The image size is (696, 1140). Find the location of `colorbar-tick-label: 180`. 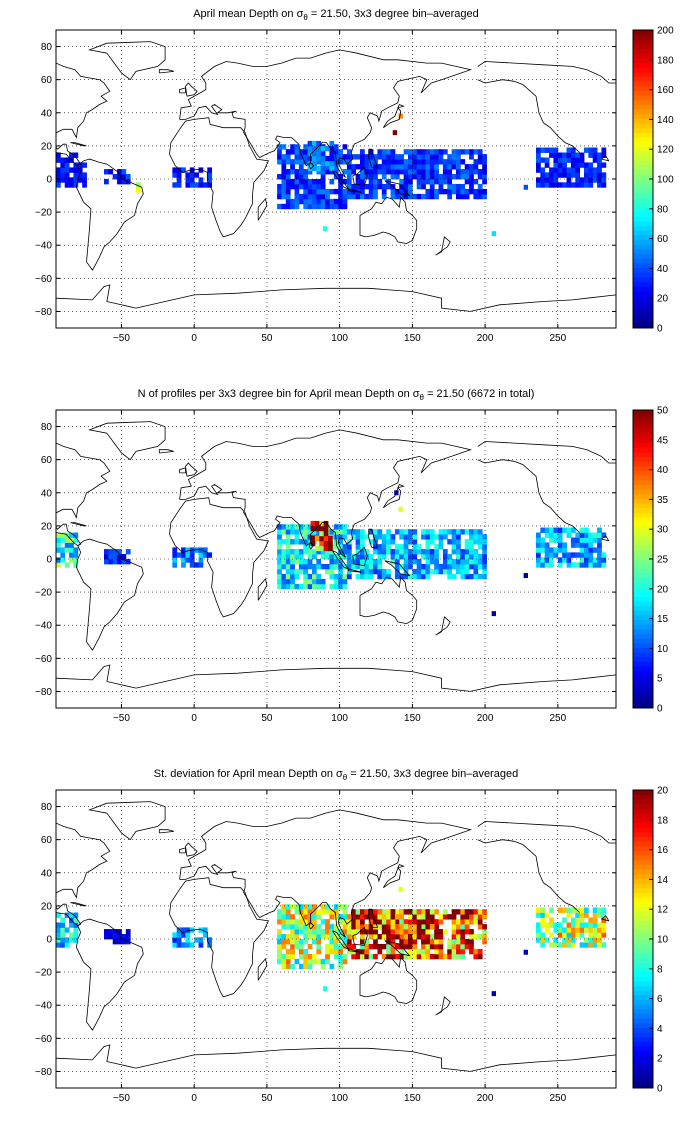

colorbar-tick-label: 180 is located at coordinates (665, 60).